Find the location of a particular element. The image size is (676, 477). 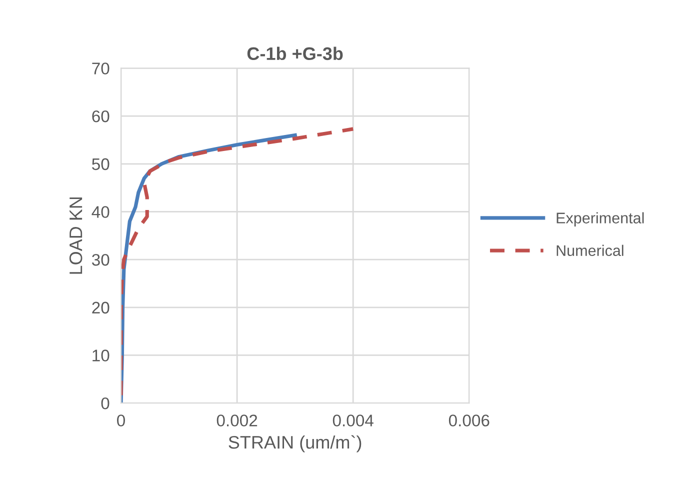

x-axis-title: STRAIN (um/m`) is located at coordinates (295, 443).